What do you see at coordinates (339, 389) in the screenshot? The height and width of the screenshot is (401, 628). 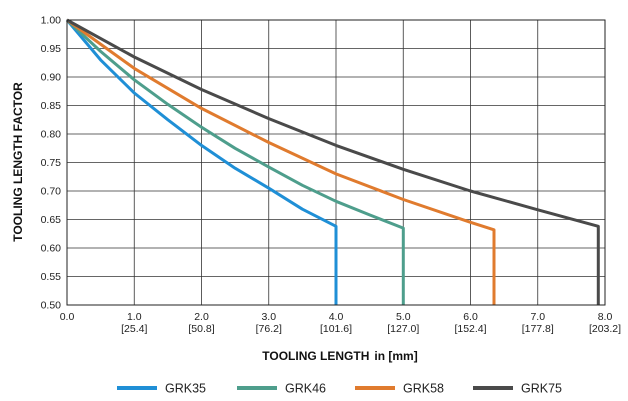 I see `legend: GRK35 GRK46 GRK58 GRK75` at bounding box center [339, 389].